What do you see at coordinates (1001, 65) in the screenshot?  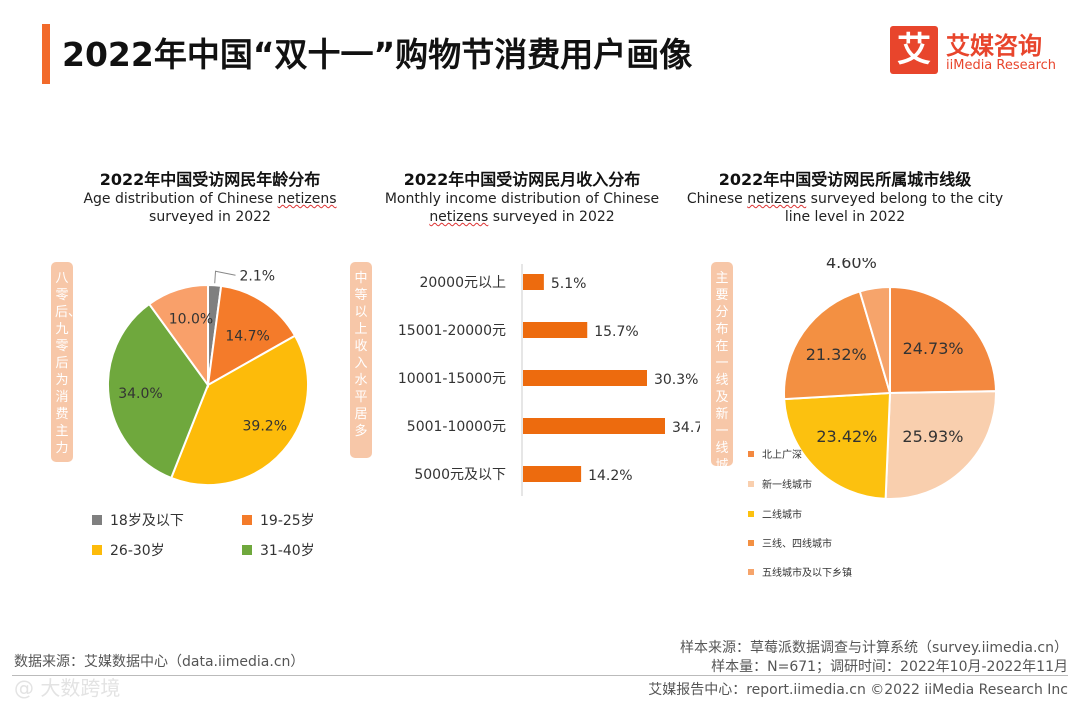 I see `logo-text-en: iiMedia Research` at bounding box center [1001, 65].